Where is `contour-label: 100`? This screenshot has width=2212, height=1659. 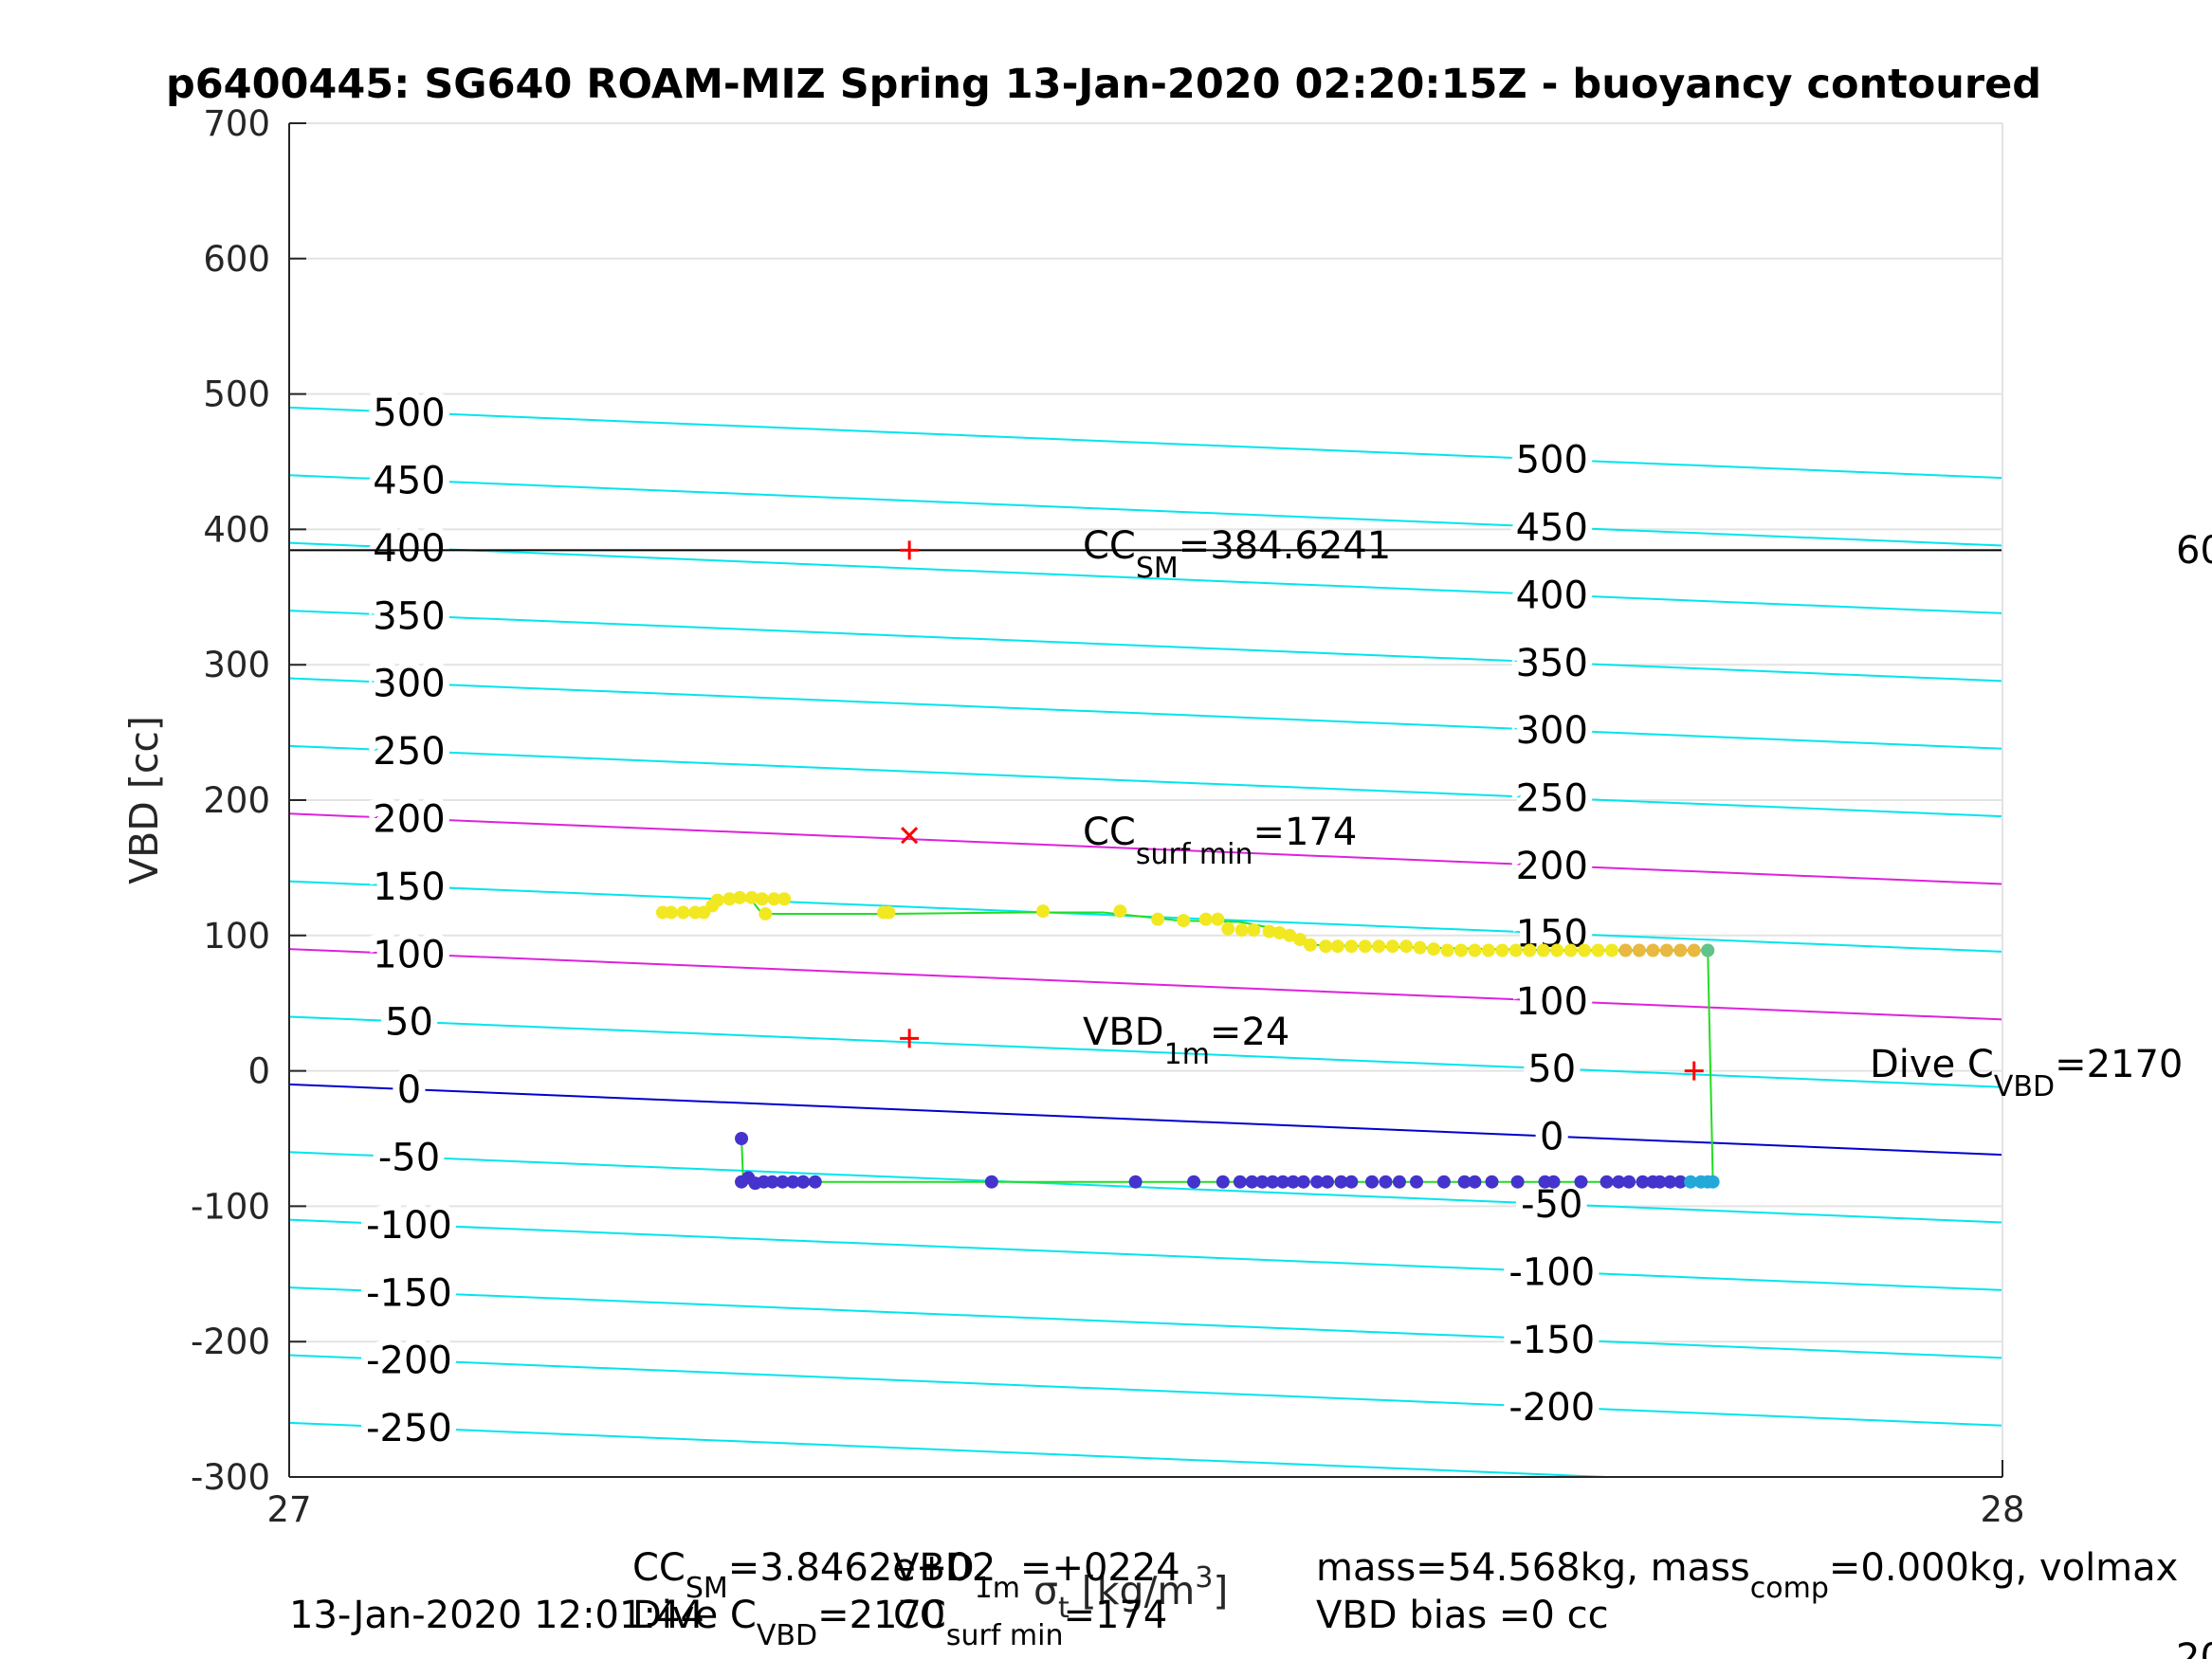
contour-label: 100 is located at coordinates (1552, 1002).